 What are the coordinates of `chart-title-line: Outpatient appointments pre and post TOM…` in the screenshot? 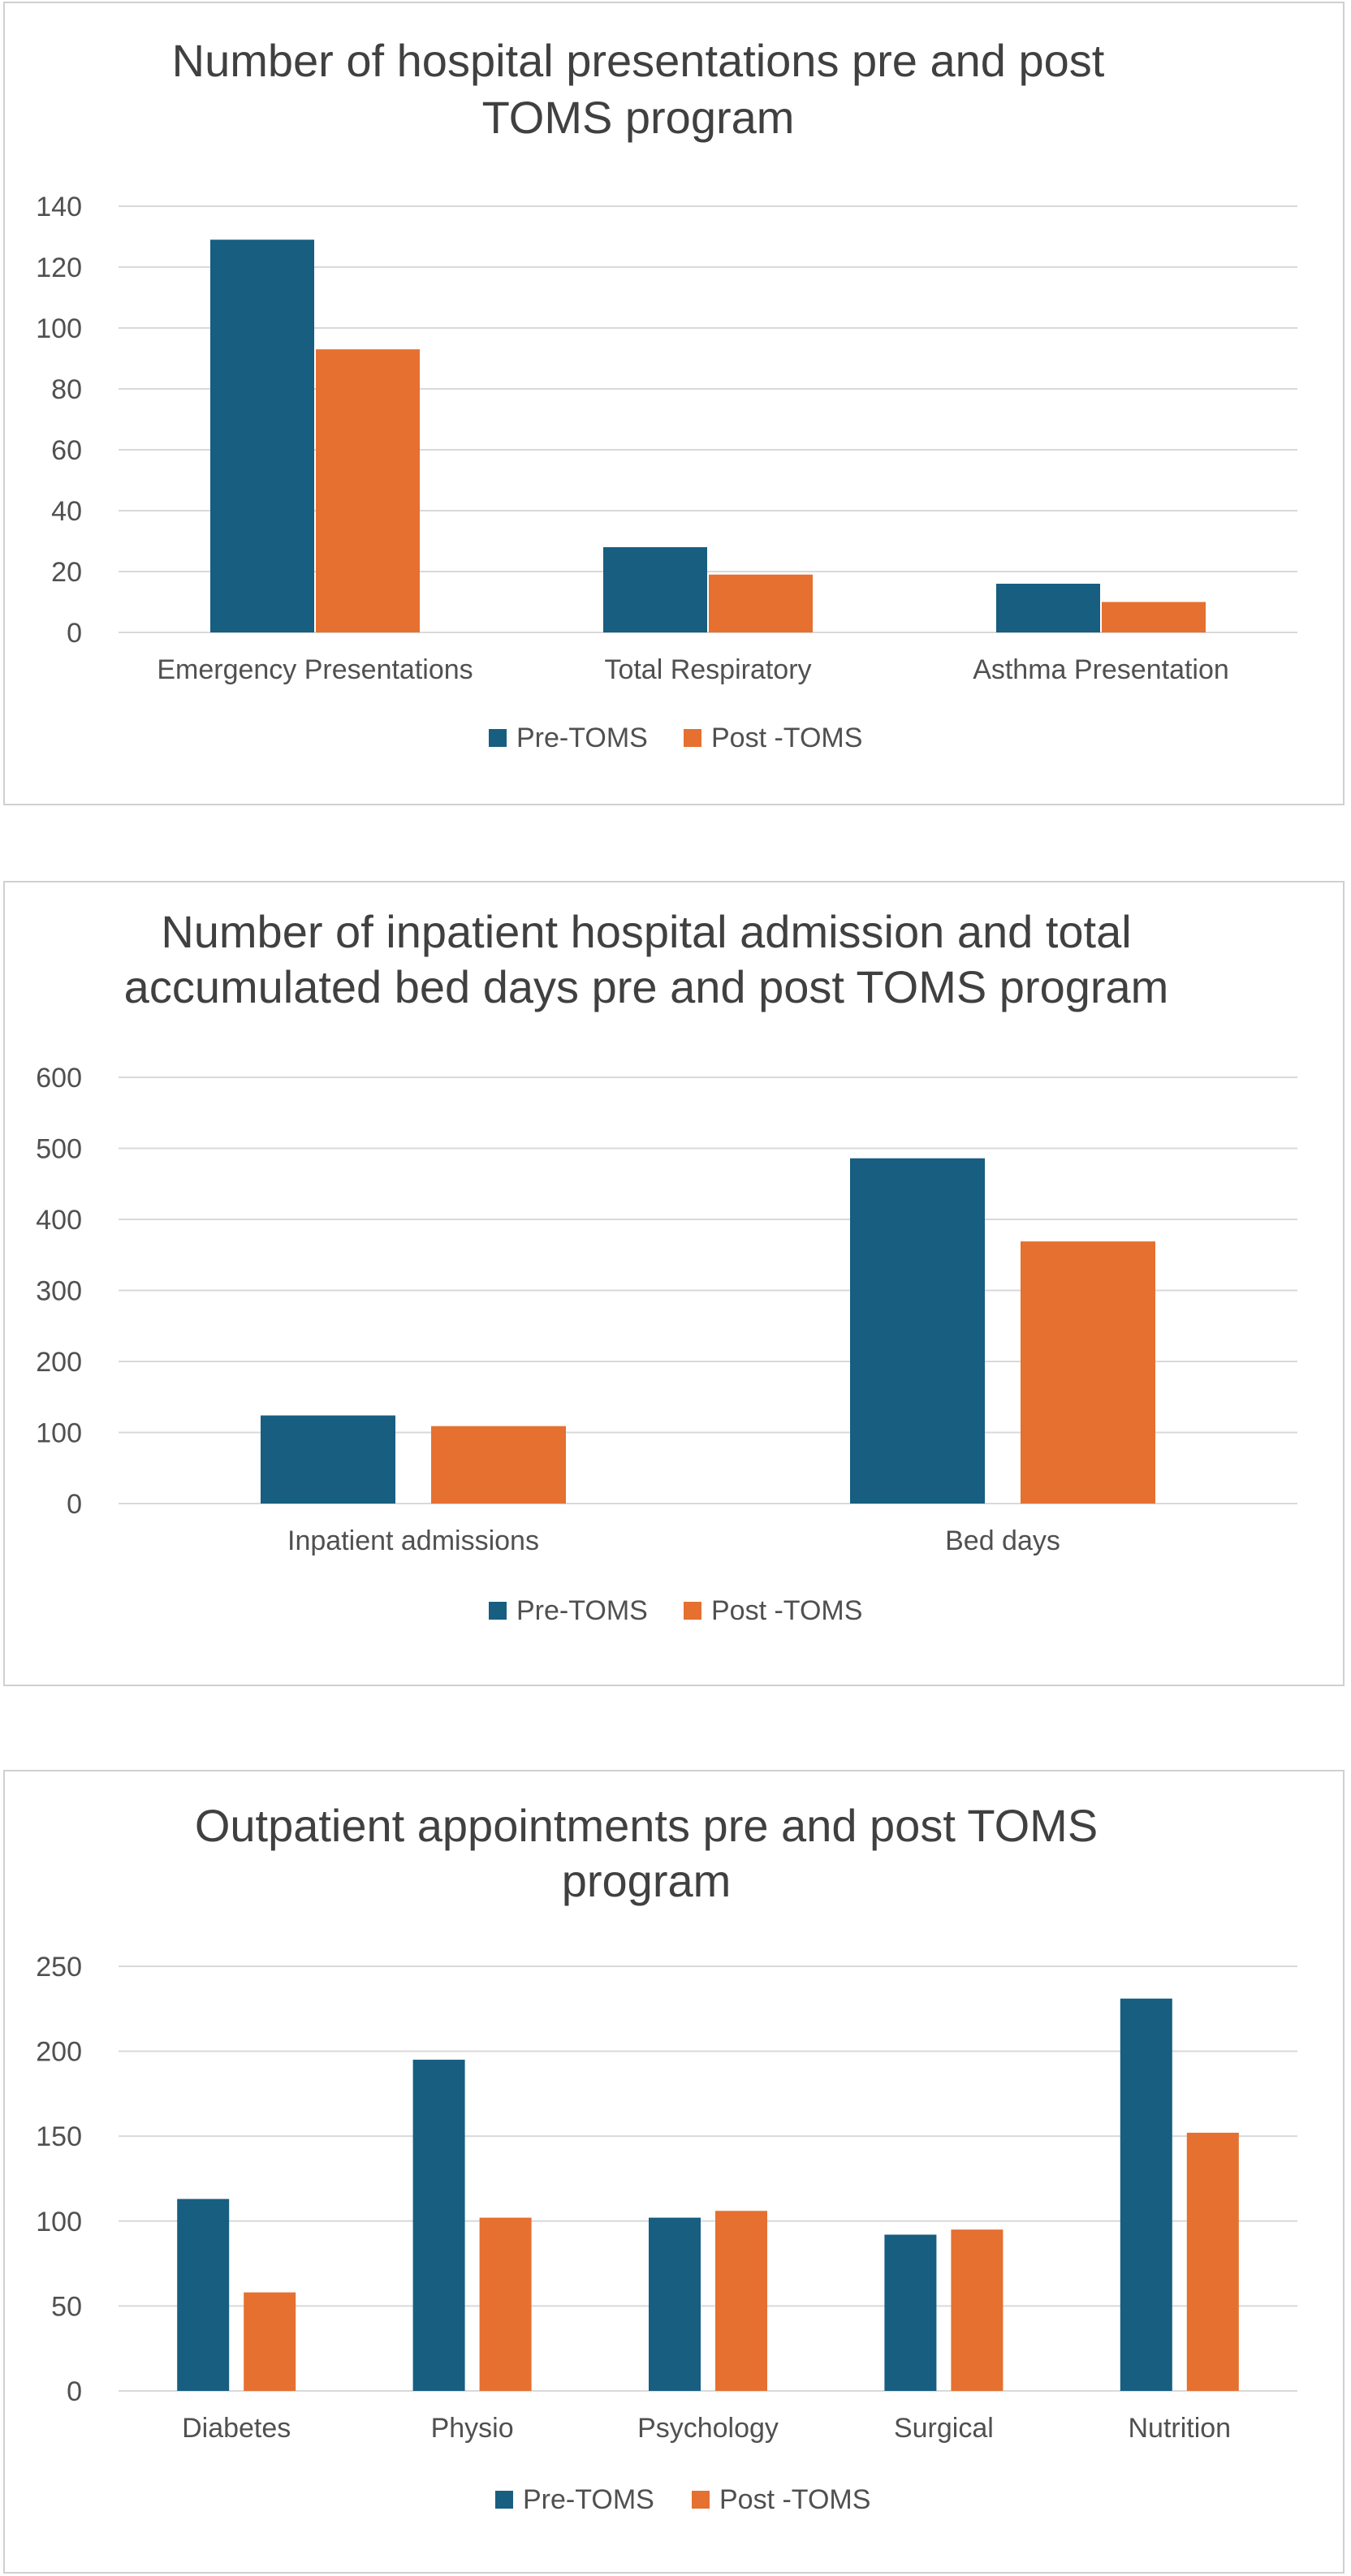 It's located at (646, 1825).